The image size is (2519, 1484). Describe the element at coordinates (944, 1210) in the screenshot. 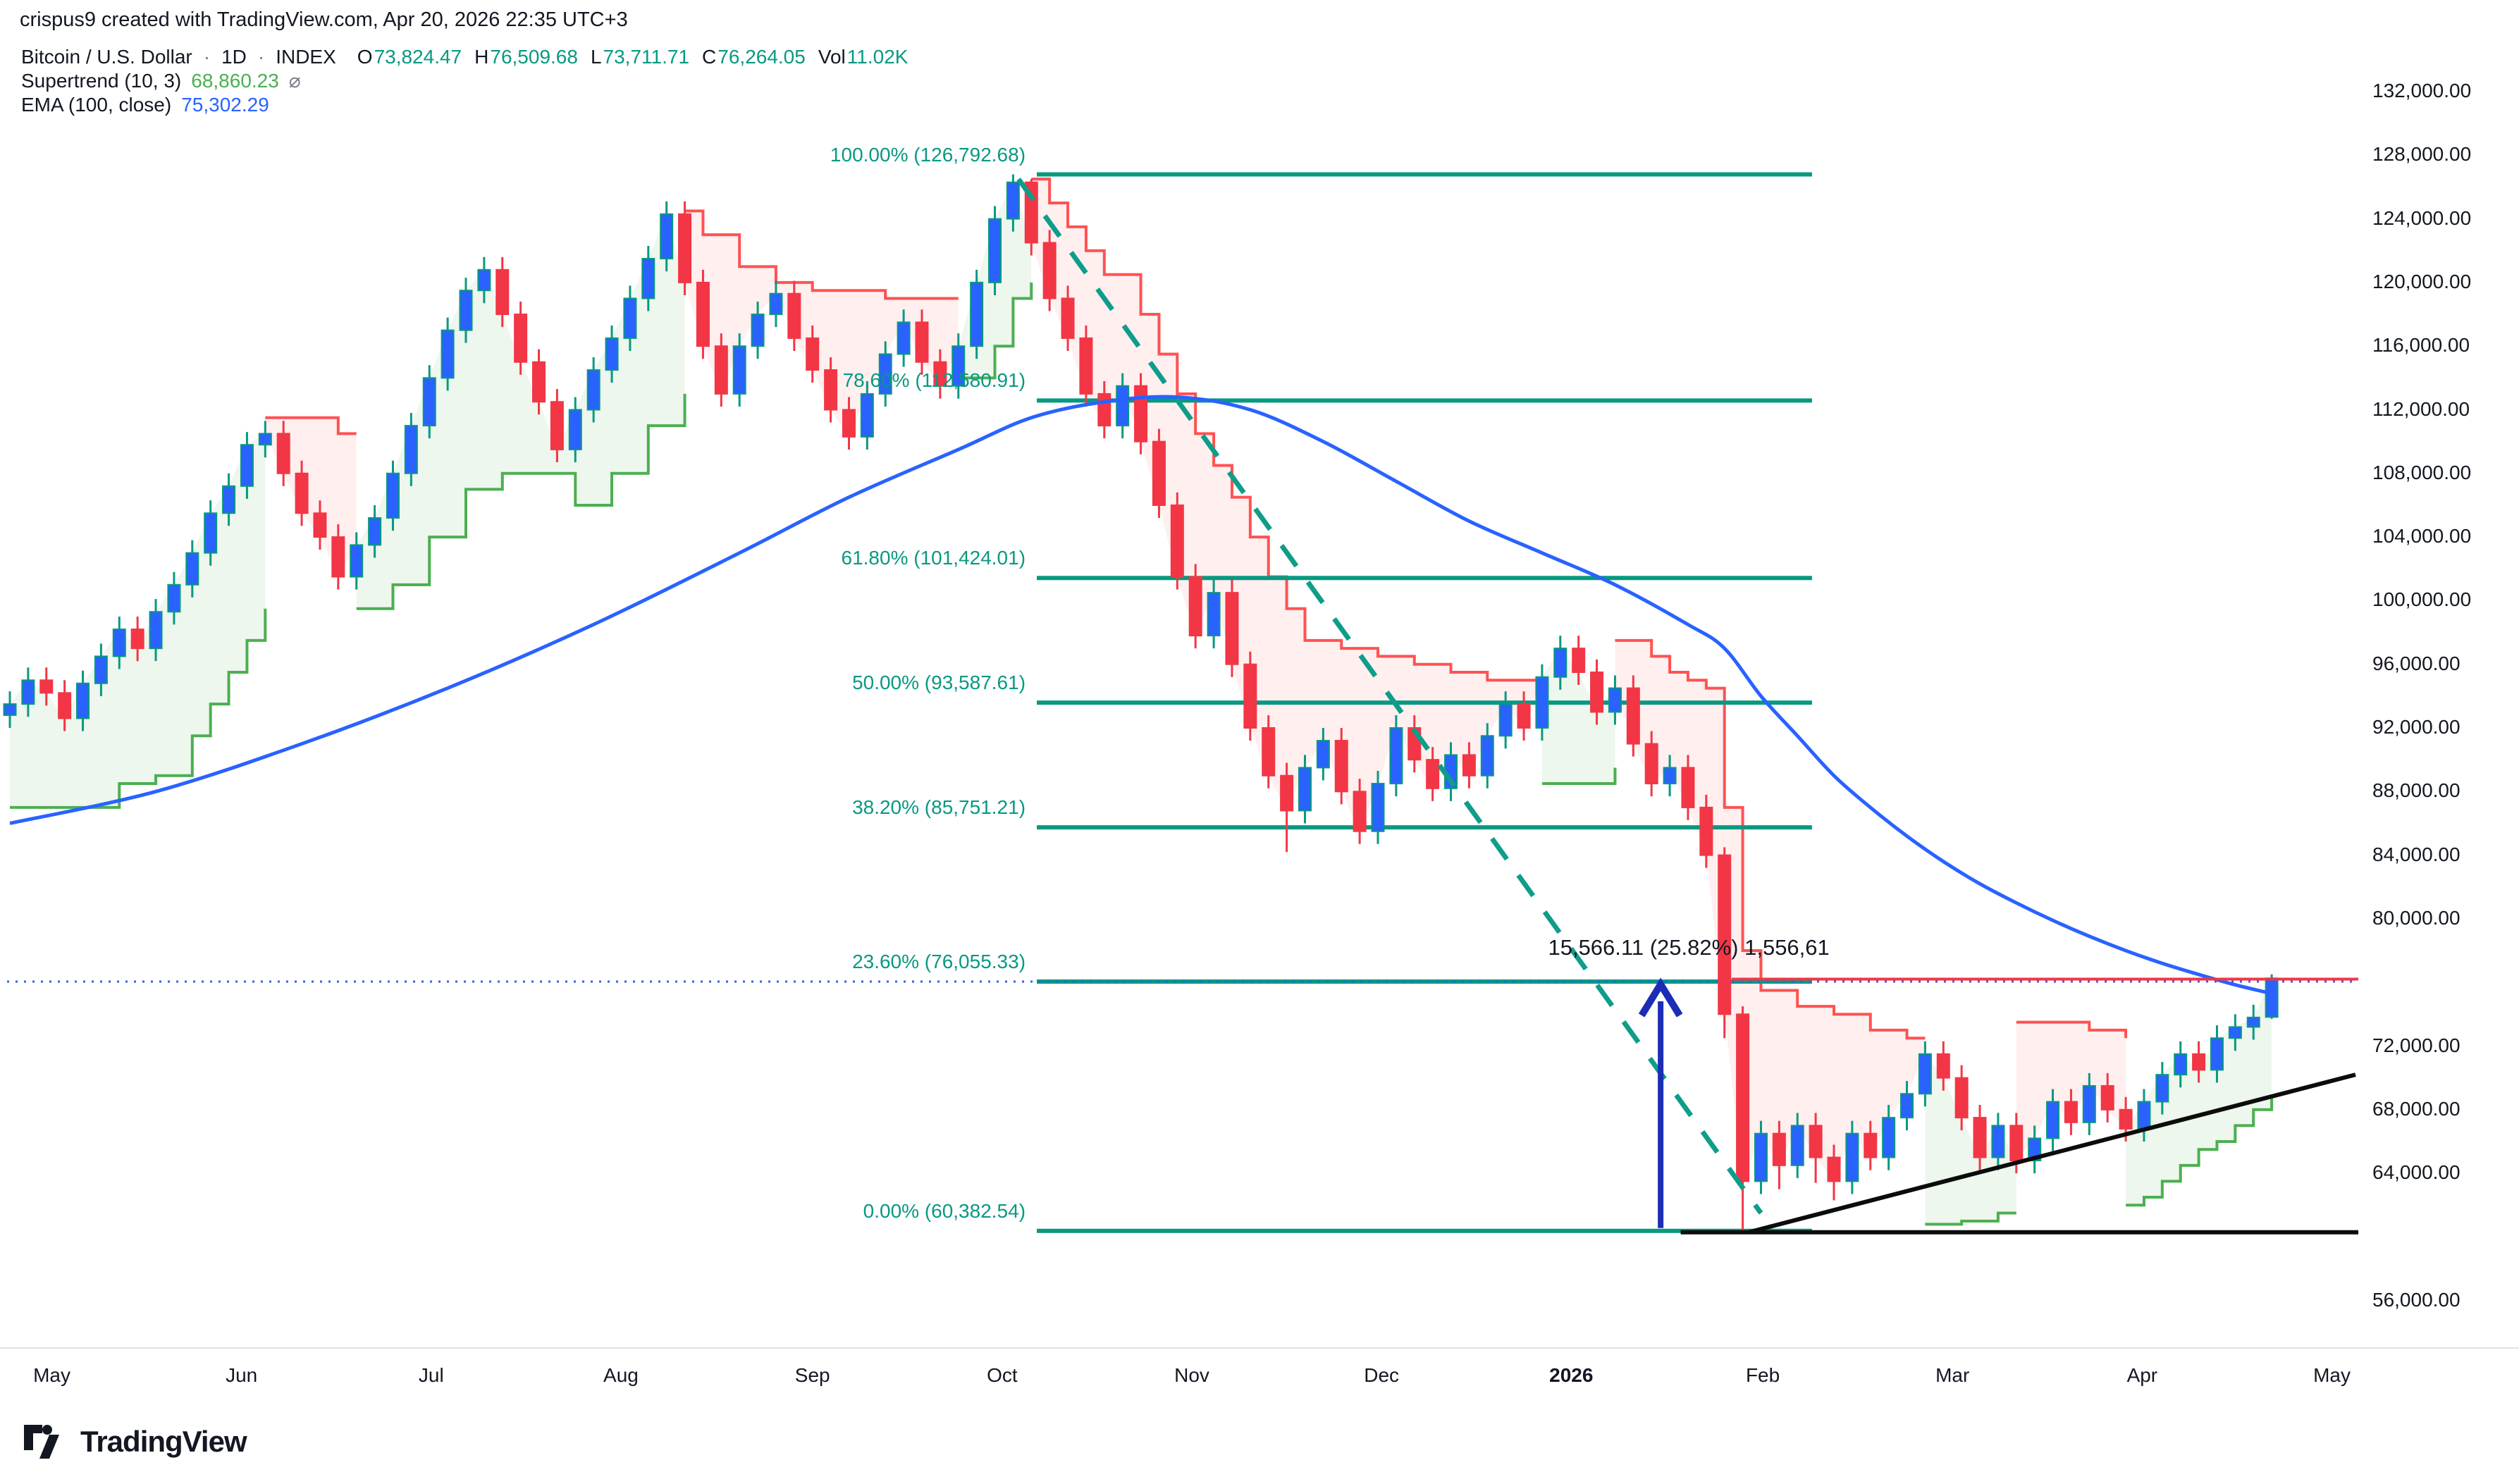

I see `fib-level-label: 0.00% (60,382.54)` at that location.